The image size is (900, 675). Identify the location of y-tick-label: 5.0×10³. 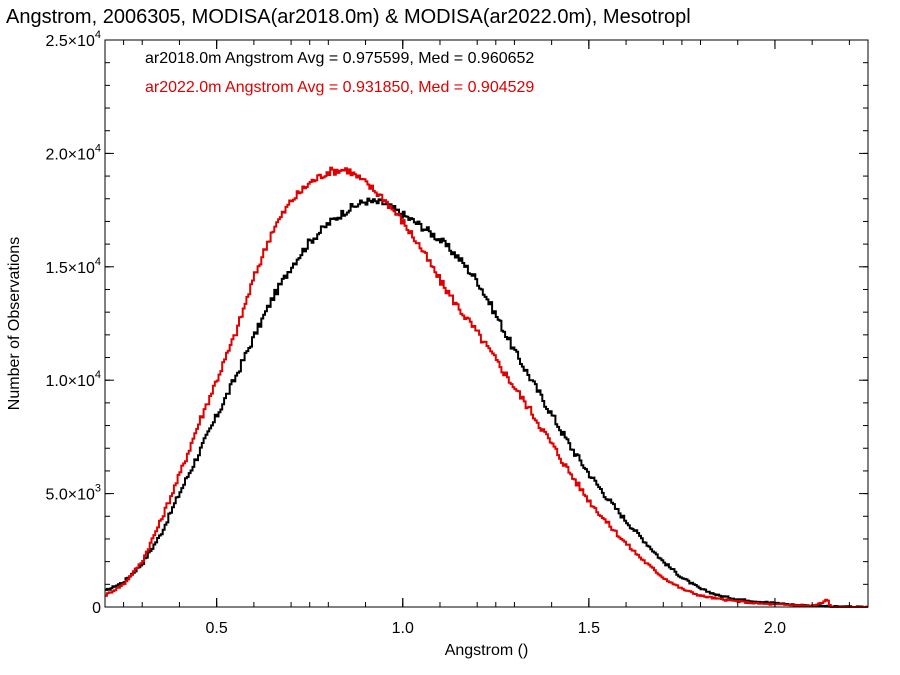
(73, 493).